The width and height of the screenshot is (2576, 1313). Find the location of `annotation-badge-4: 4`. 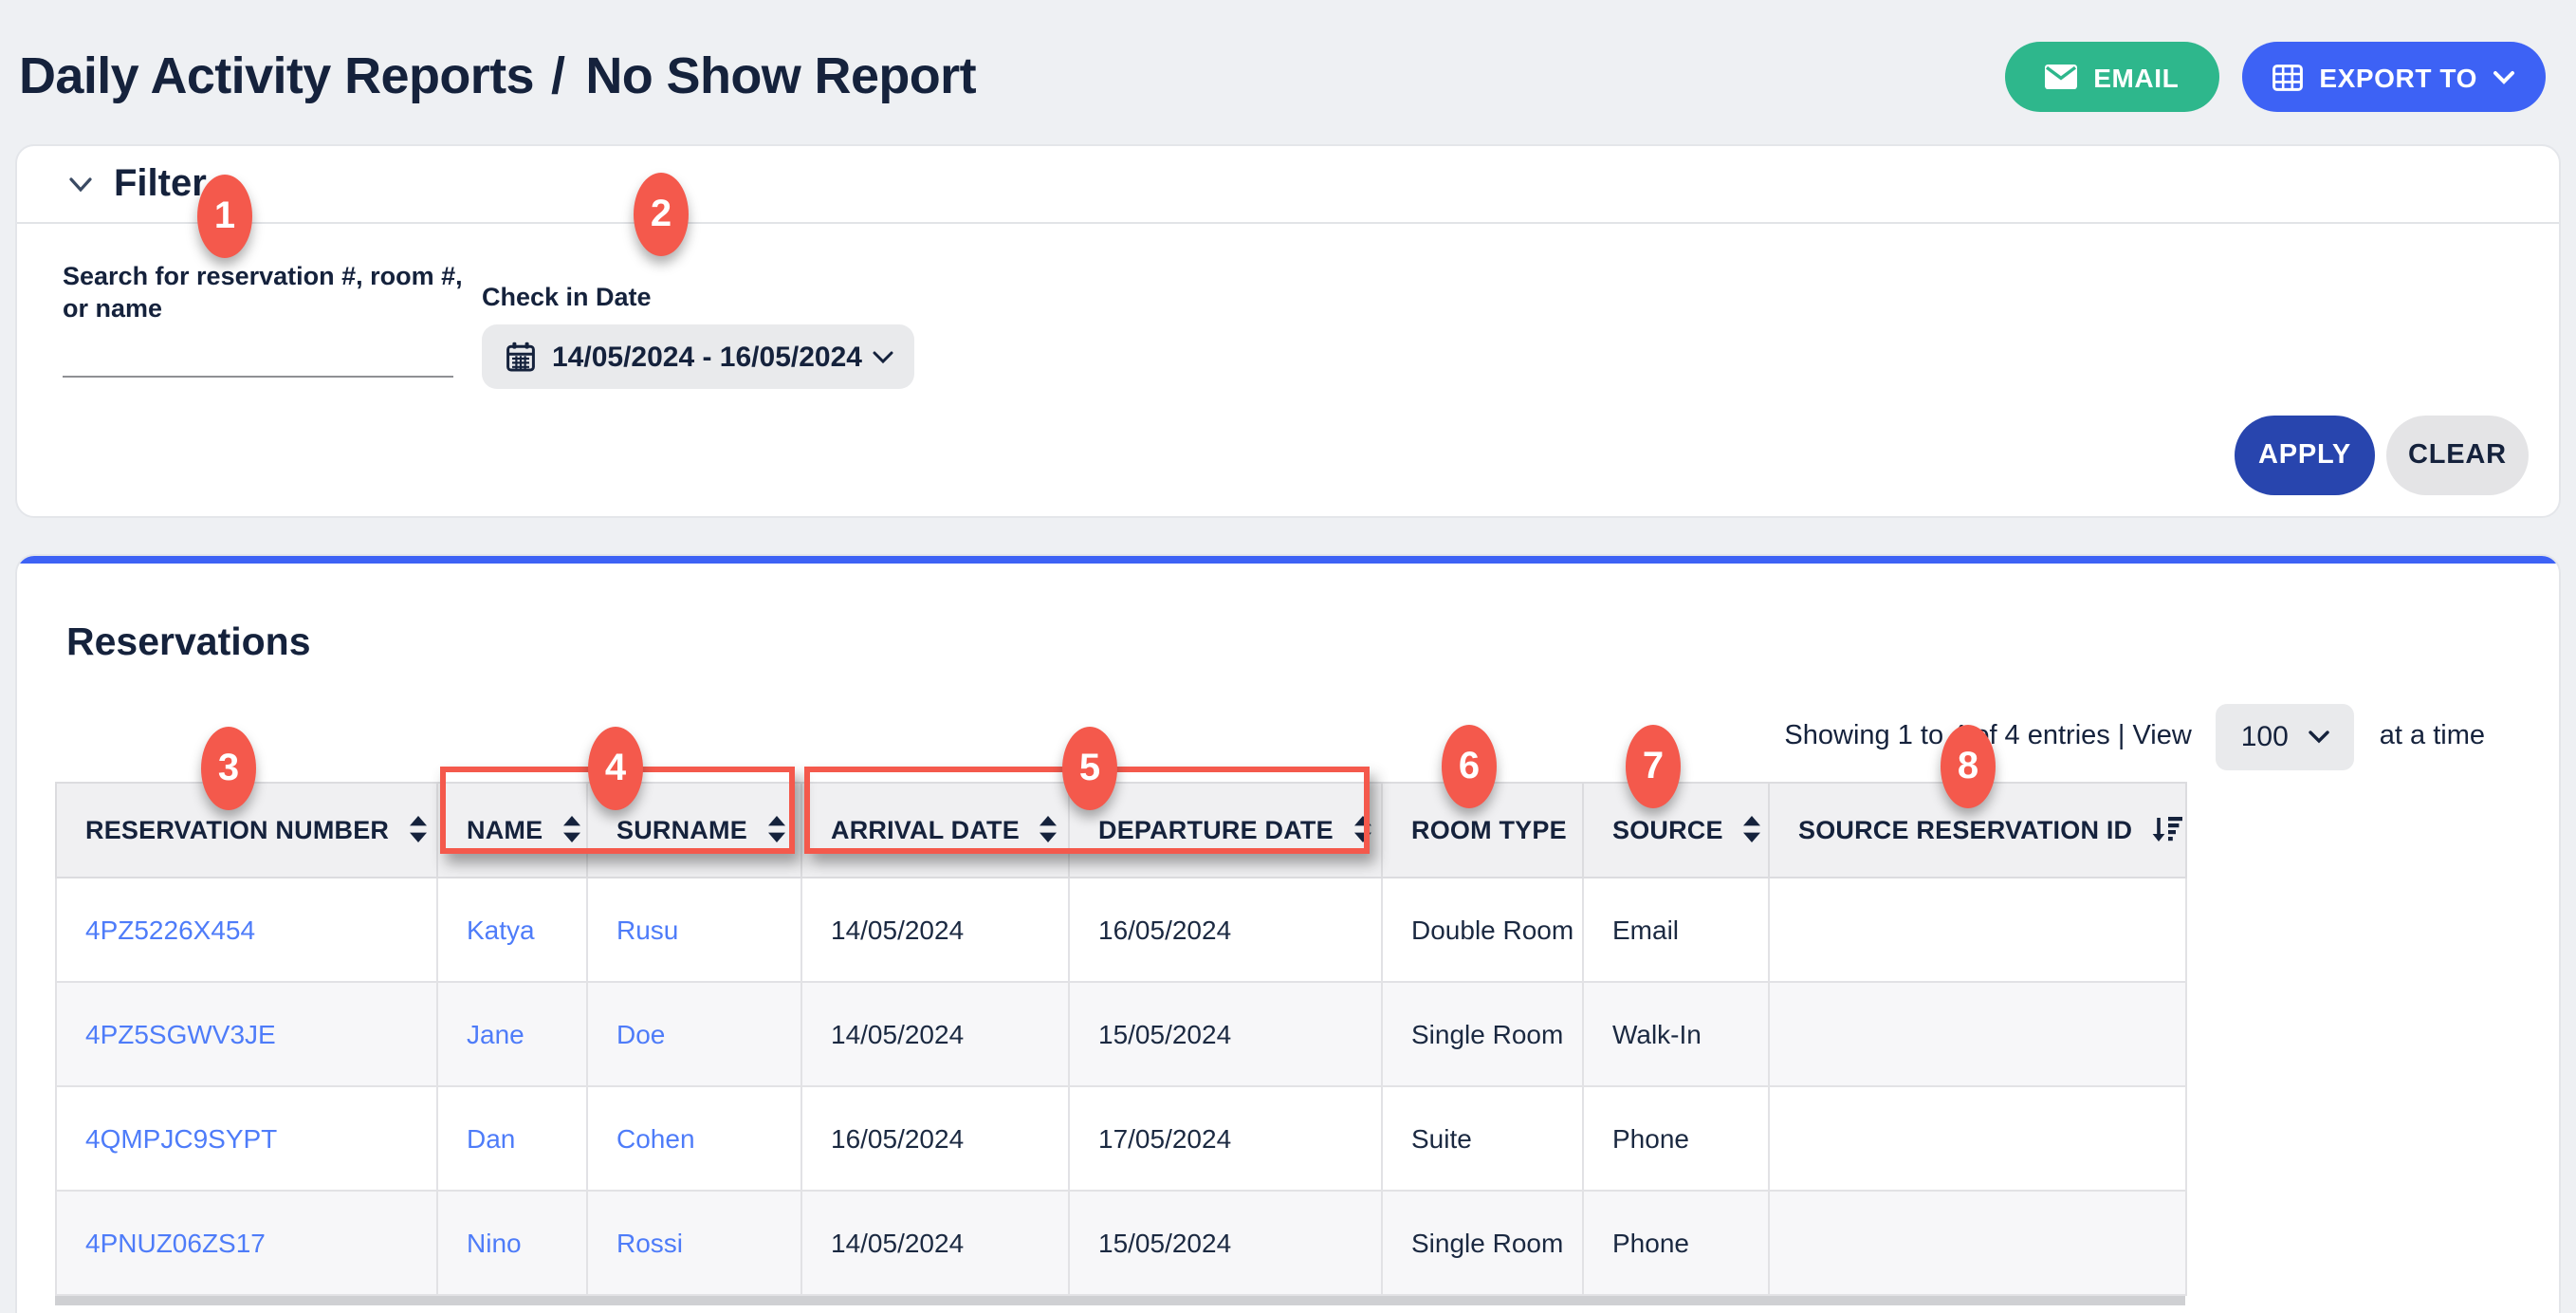

annotation-badge-4: 4 is located at coordinates (615, 768).